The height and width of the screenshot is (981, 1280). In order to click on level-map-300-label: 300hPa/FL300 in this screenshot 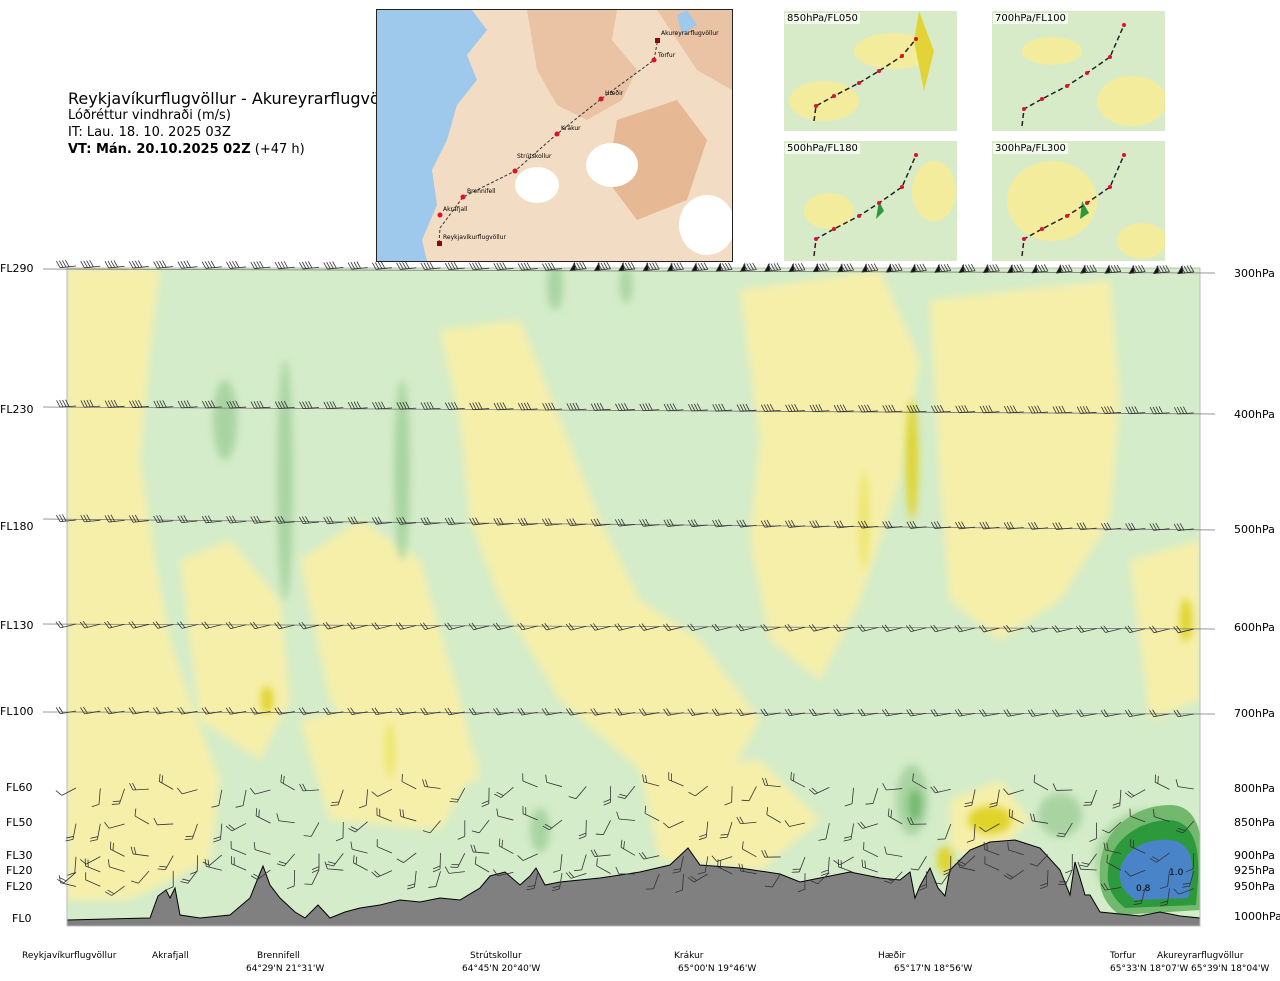, I will do `click(1030, 148)`.